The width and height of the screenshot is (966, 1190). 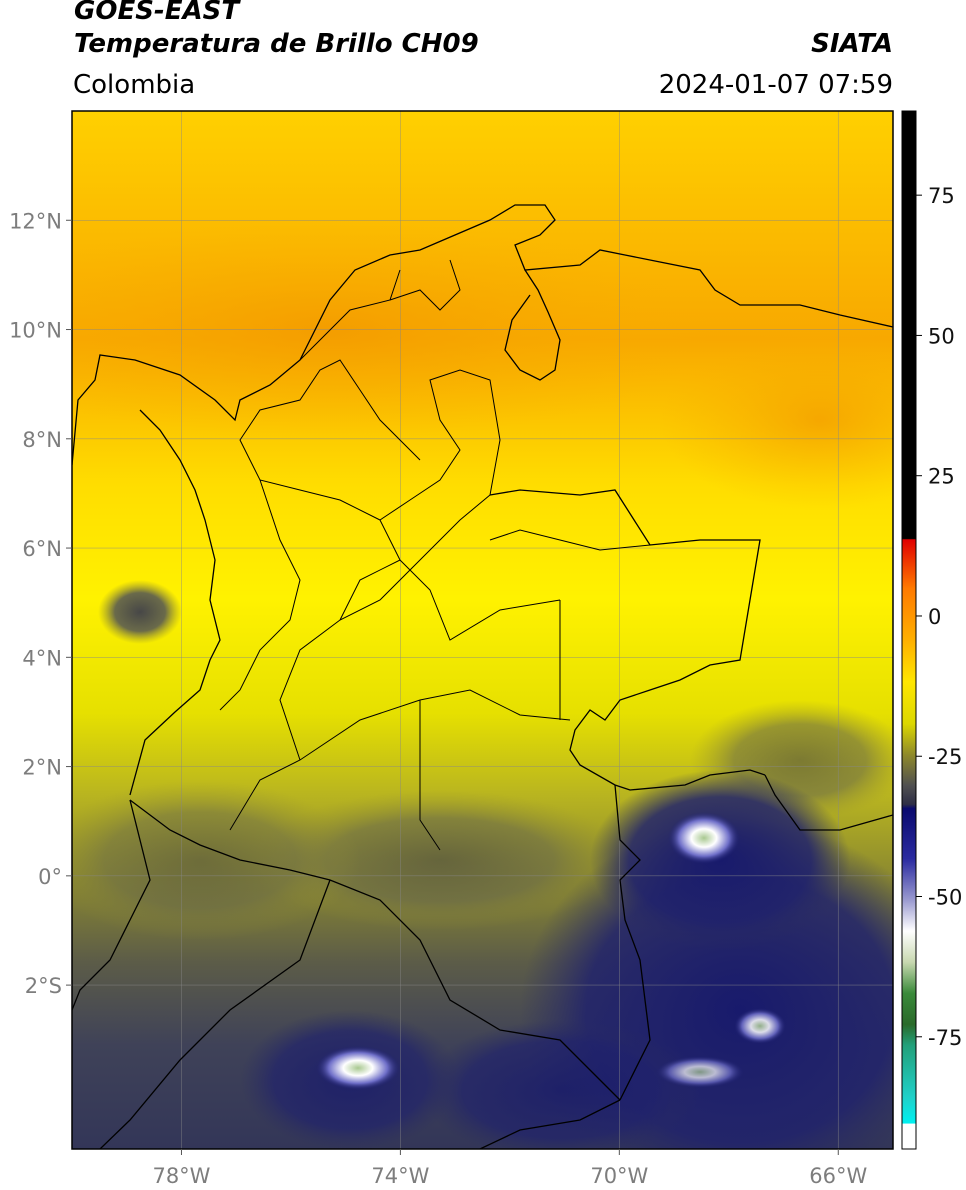 I want to click on lon-tick-label: 78°W, so click(x=181, y=1176).